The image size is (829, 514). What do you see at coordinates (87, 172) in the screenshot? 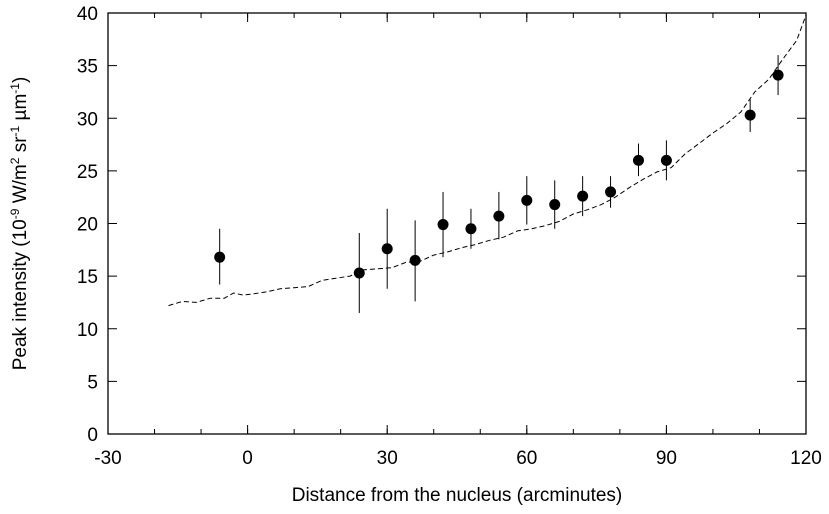
I see `y-tick-label: 25` at bounding box center [87, 172].